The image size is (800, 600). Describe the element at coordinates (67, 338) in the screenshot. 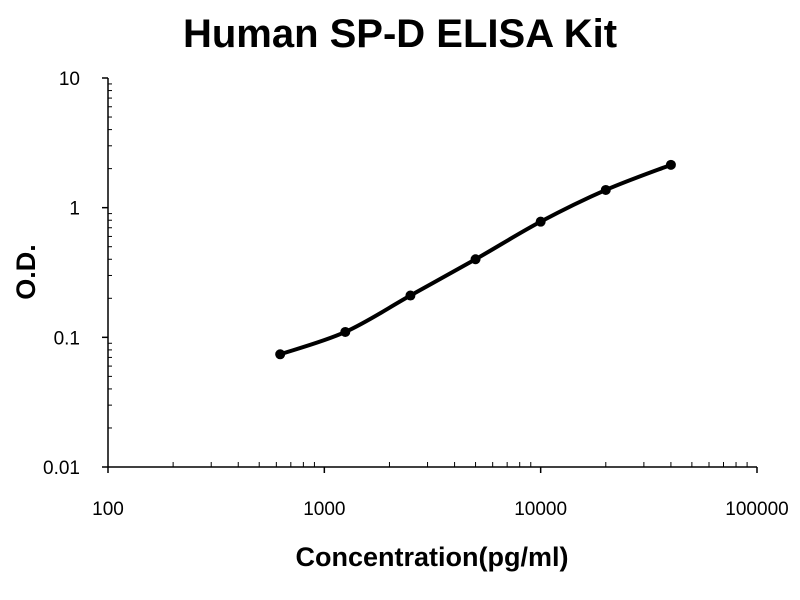

I see `y-tick-label: 0.1` at that location.